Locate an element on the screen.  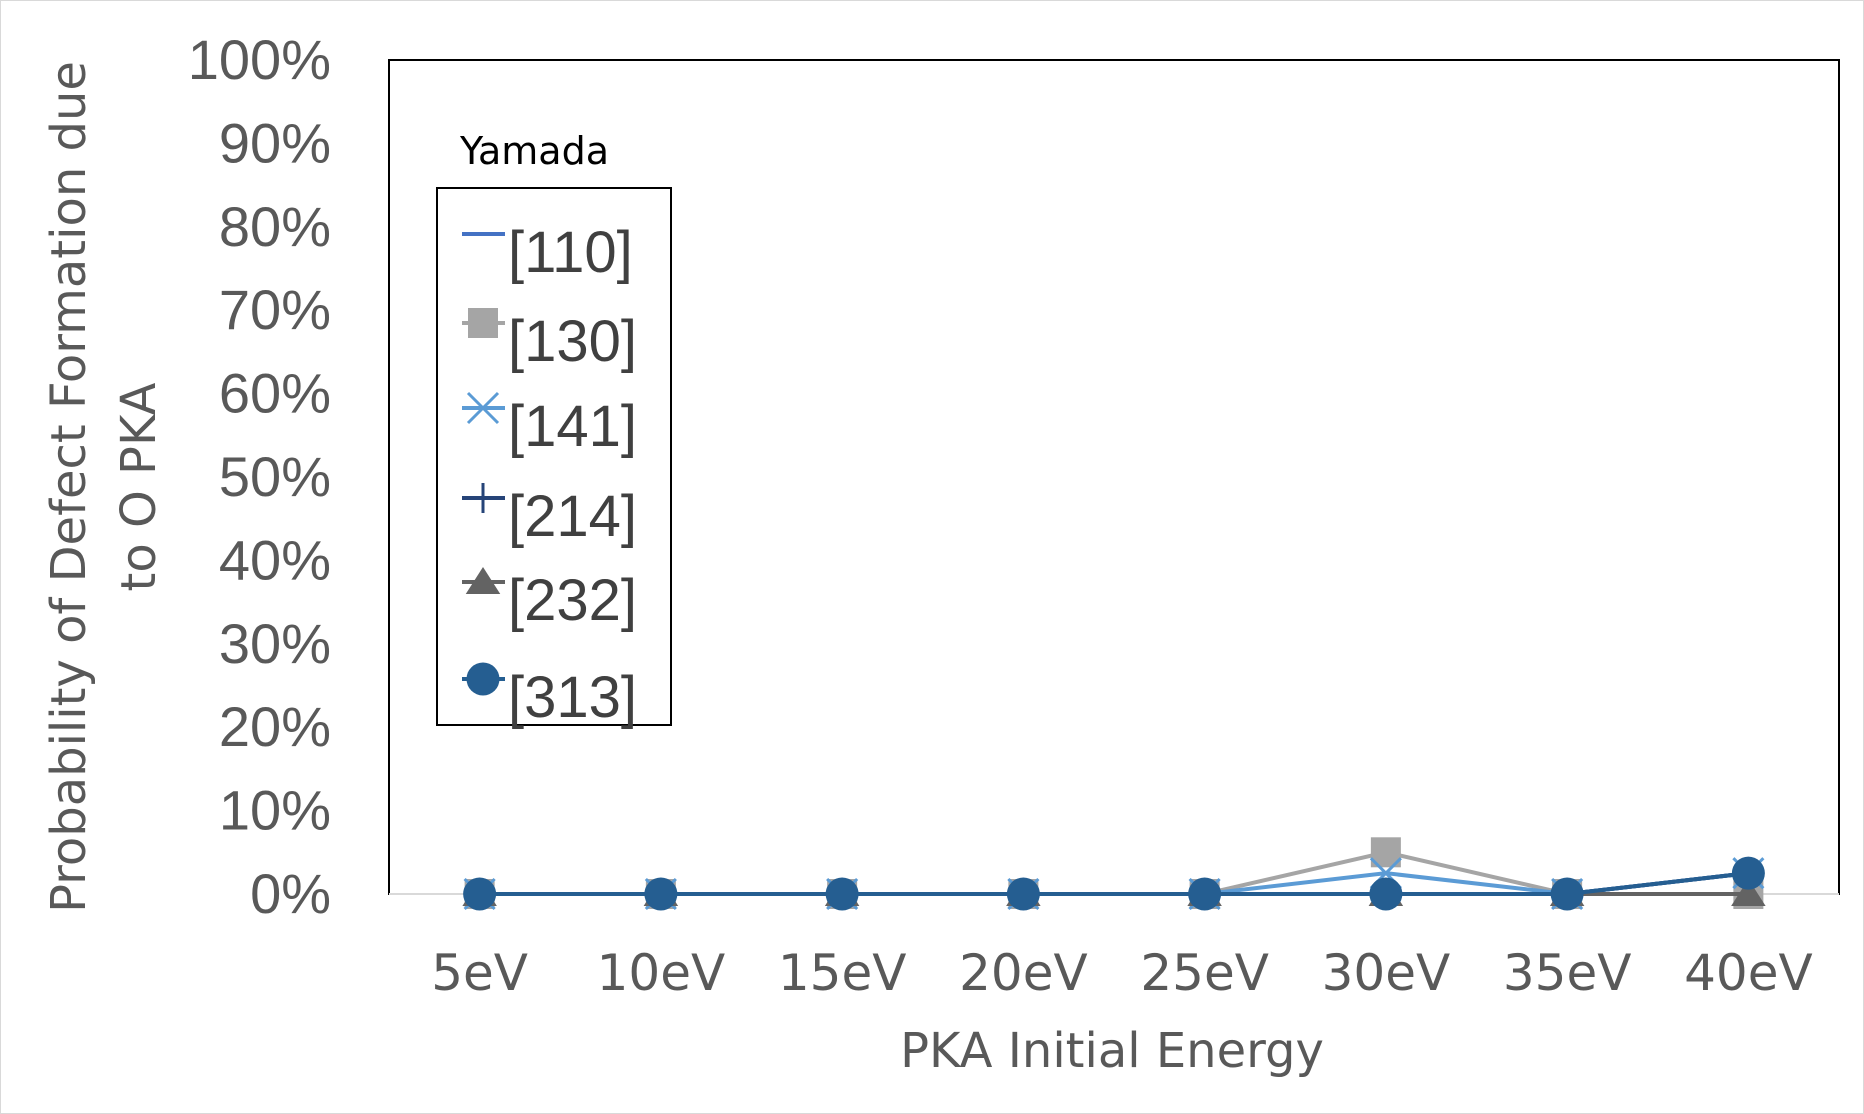
legend-entry: [141] is located at coordinates (549, 425).